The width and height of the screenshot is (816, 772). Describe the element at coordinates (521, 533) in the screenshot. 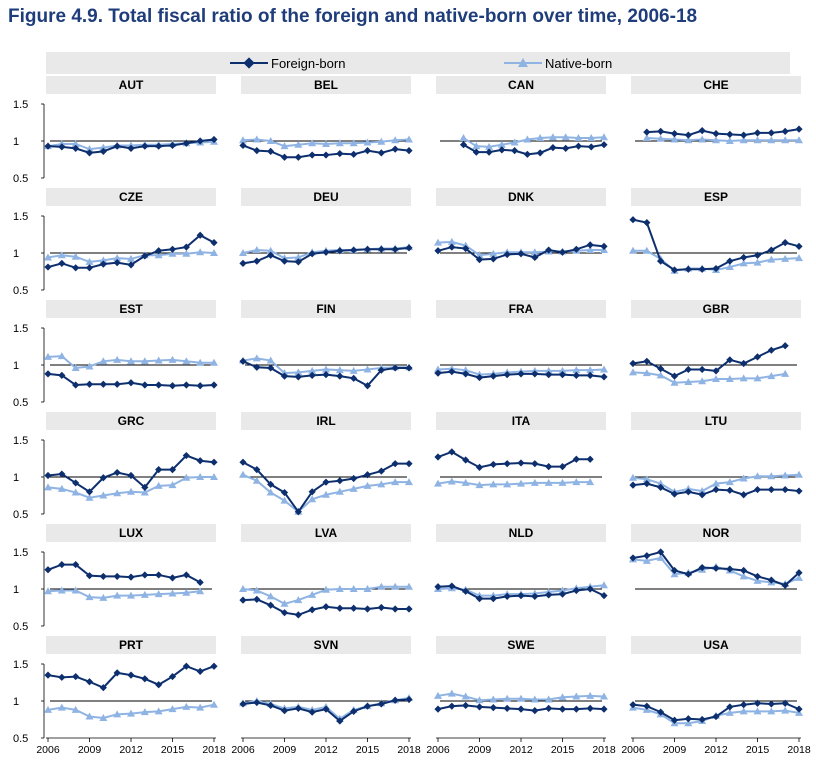

I see `panel-header` at that location.